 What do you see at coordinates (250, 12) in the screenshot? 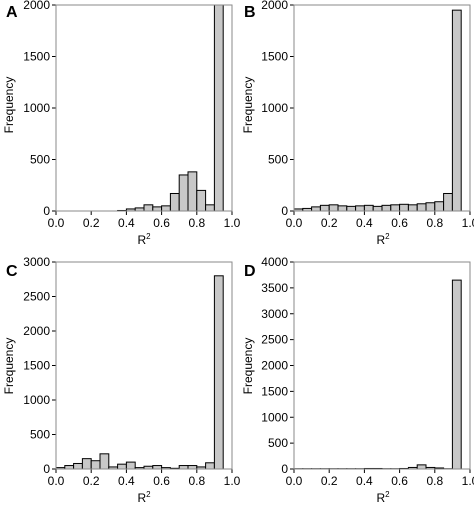
I see `panel-label-b: B` at bounding box center [250, 12].